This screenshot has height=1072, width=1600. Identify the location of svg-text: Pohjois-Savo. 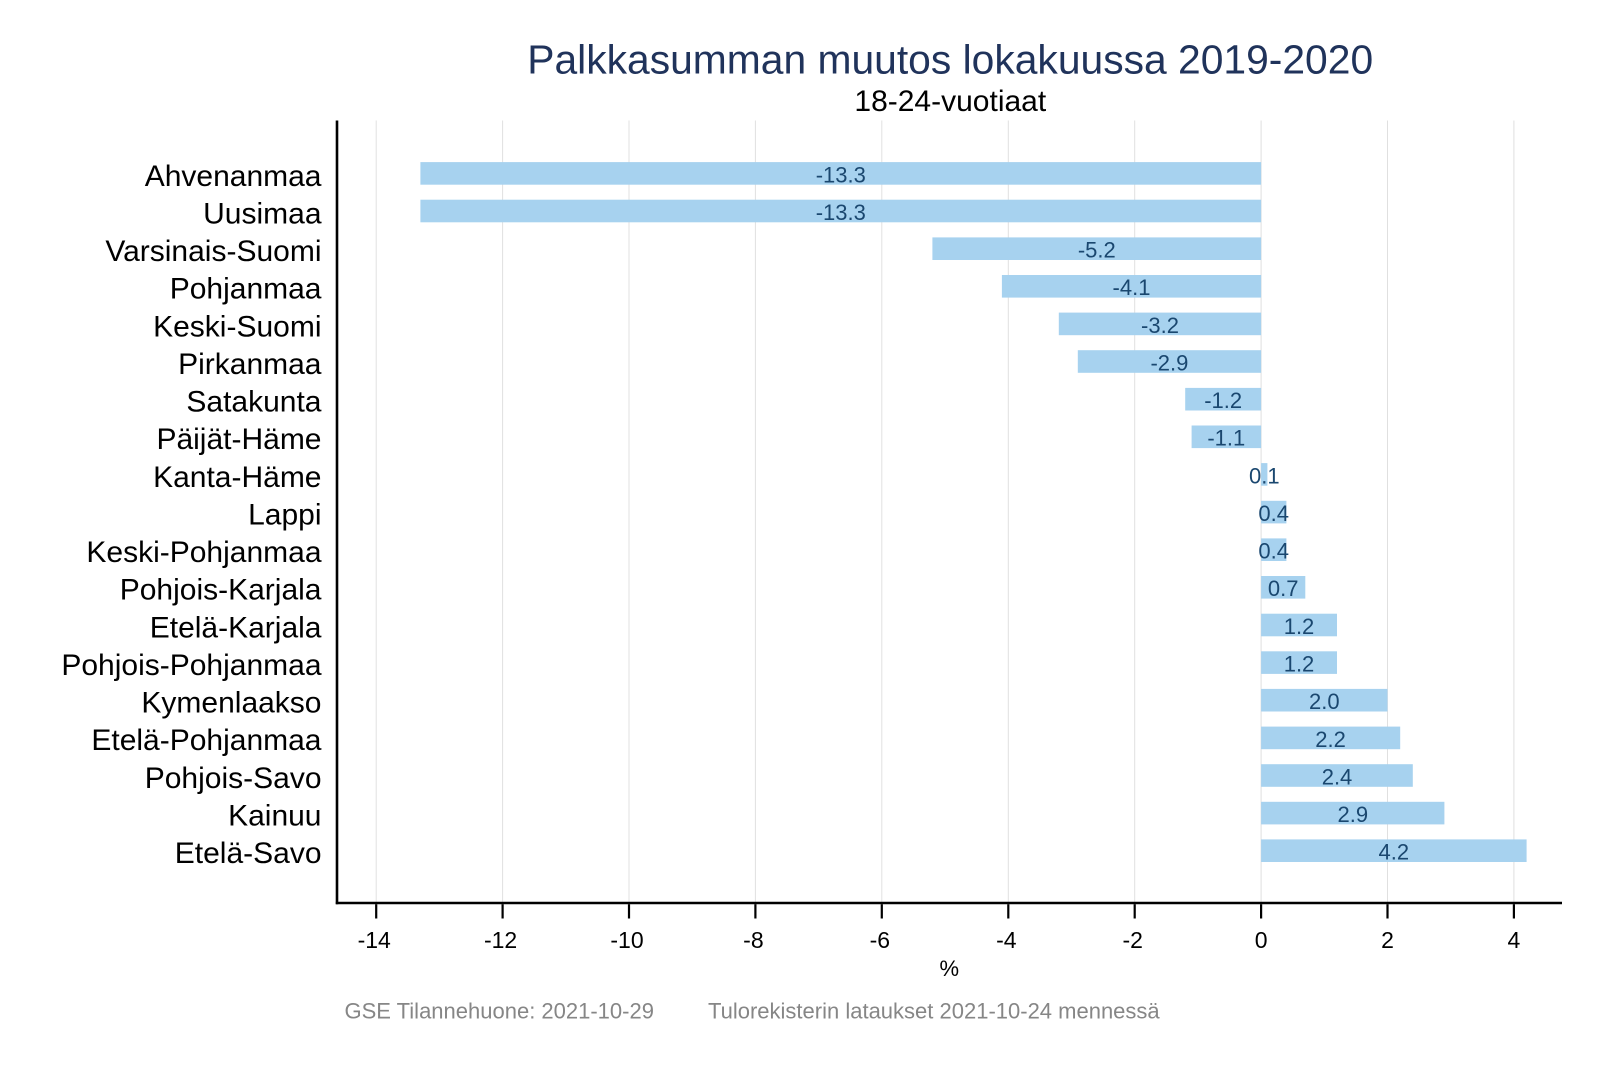
(233, 778).